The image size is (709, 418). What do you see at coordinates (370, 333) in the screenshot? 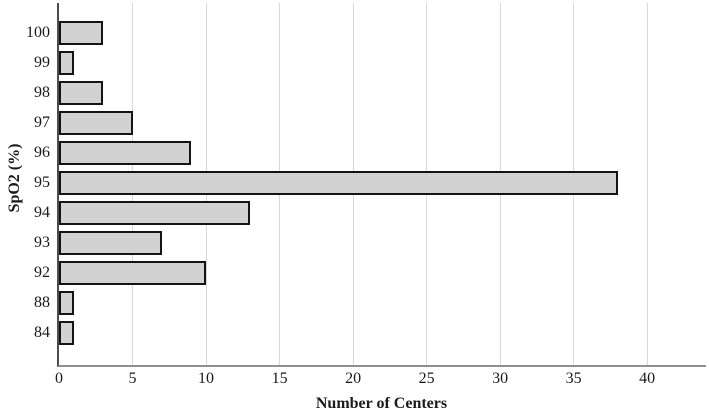
I see `bar-row: 84` at bounding box center [370, 333].